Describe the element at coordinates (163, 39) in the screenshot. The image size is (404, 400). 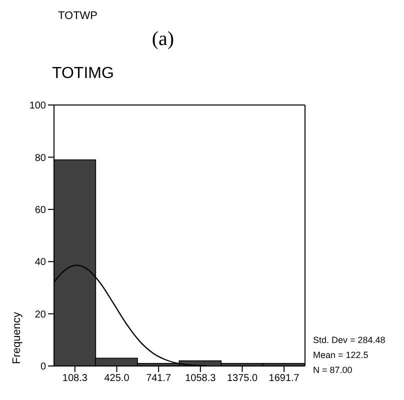
I see `text: (a)` at that location.